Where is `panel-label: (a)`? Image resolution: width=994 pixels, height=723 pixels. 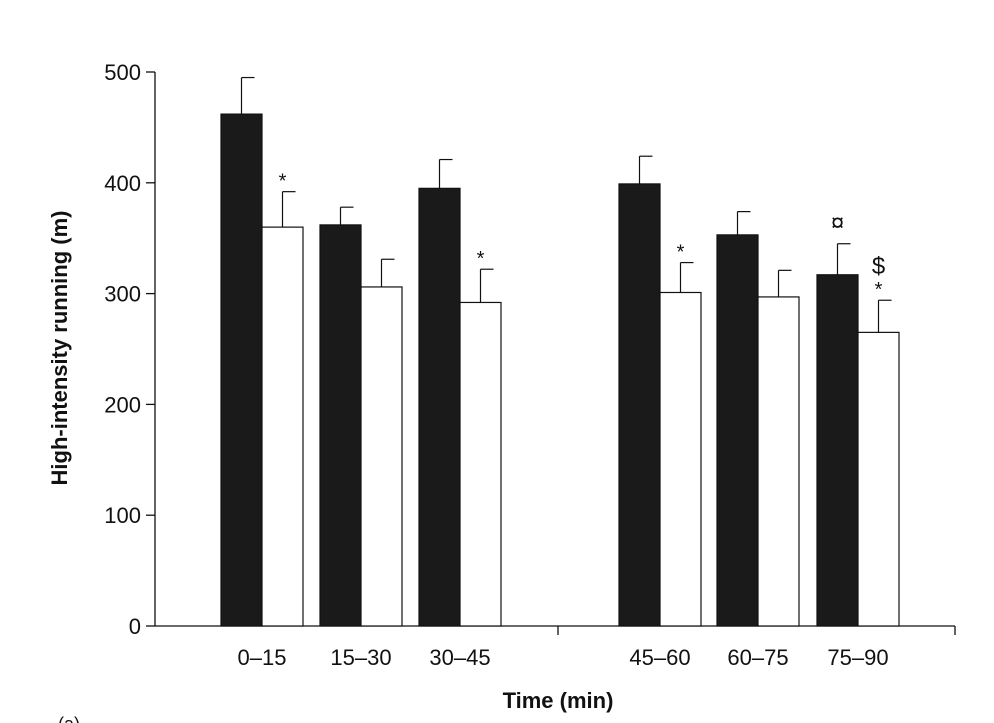 panel-label: (a) is located at coordinates (69, 718).